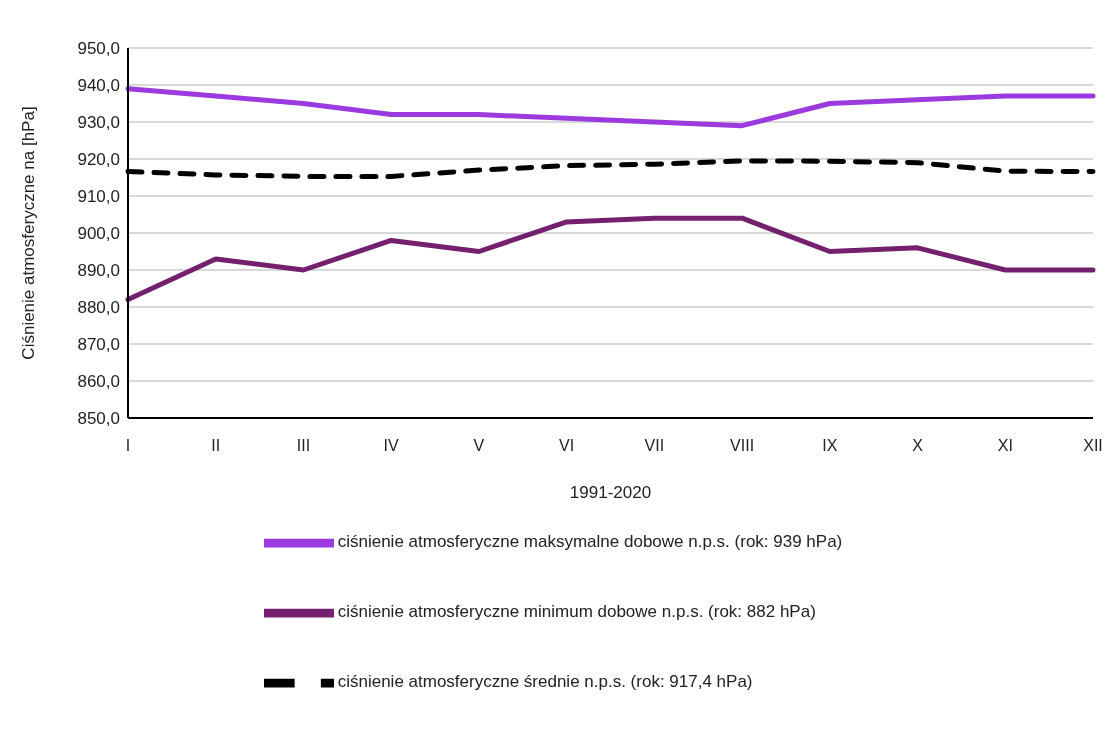 This screenshot has width=1118, height=733. Describe the element at coordinates (98, 419) in the screenshot. I see `y-tick-label: 850,0` at that location.